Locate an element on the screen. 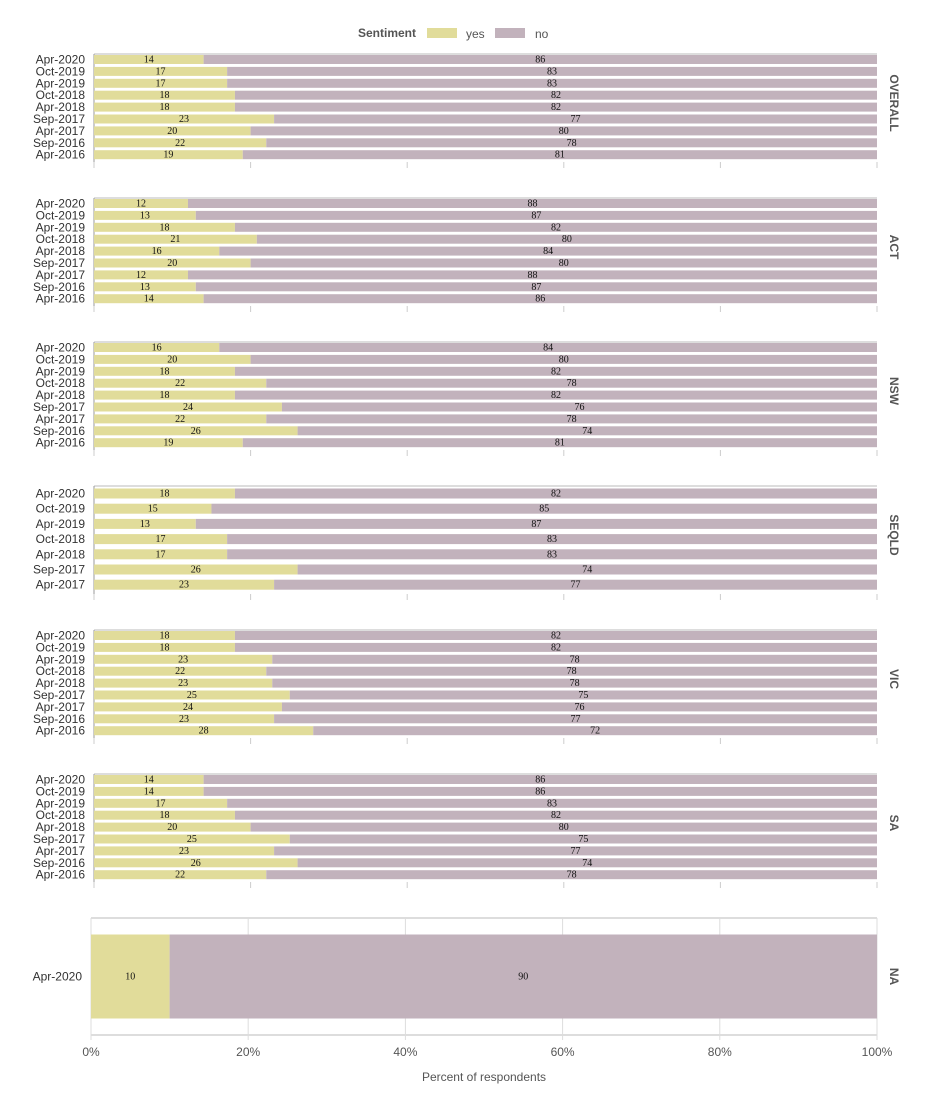 The height and width of the screenshot is (1112, 927). data-label-no: 88 is located at coordinates (532, 204).